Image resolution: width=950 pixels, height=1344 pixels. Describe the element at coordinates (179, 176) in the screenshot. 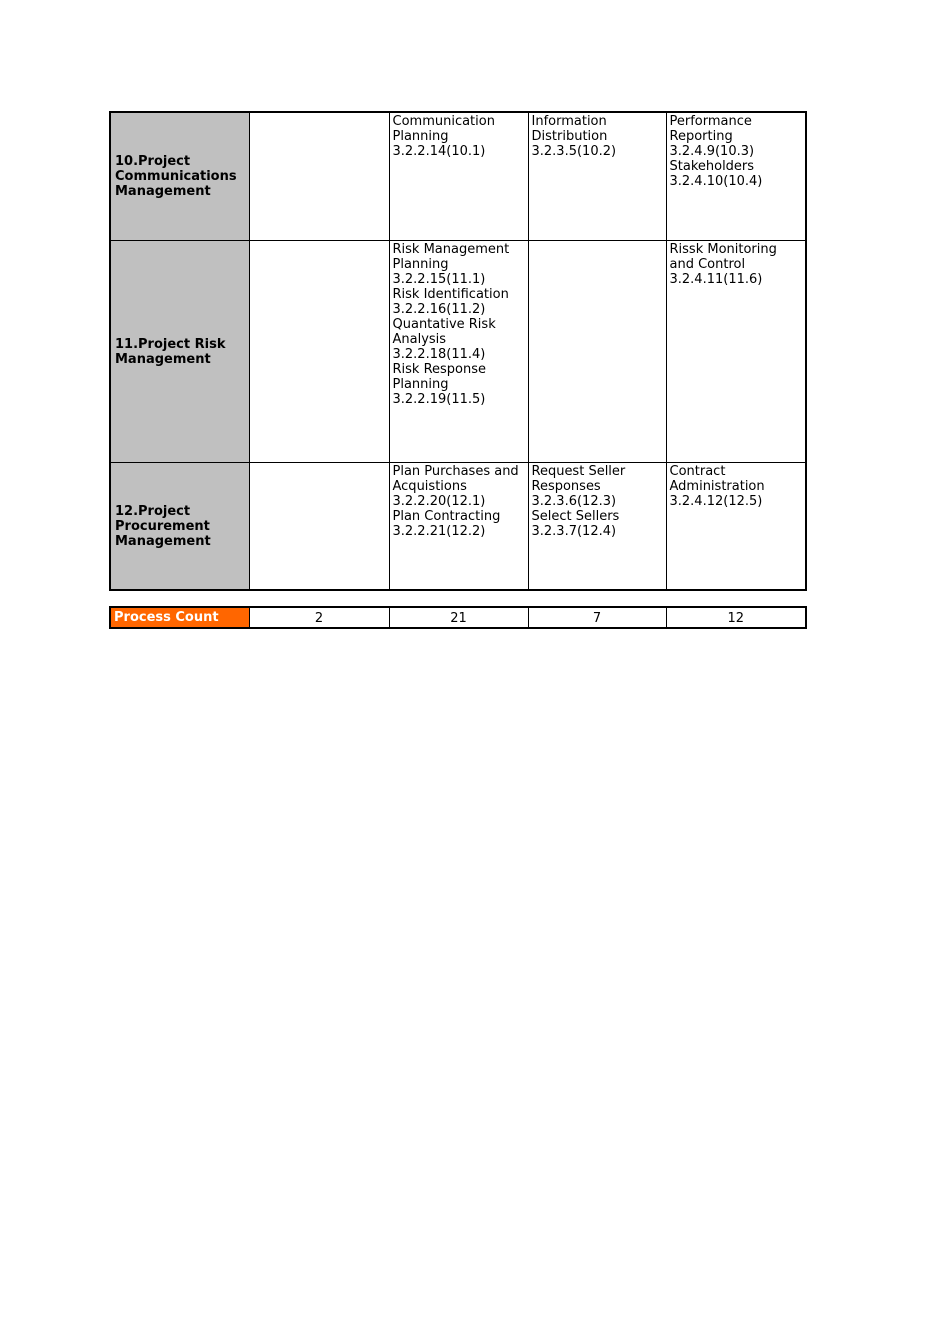

I see `knowledge-area-label: 10.Project Communications Management` at that location.